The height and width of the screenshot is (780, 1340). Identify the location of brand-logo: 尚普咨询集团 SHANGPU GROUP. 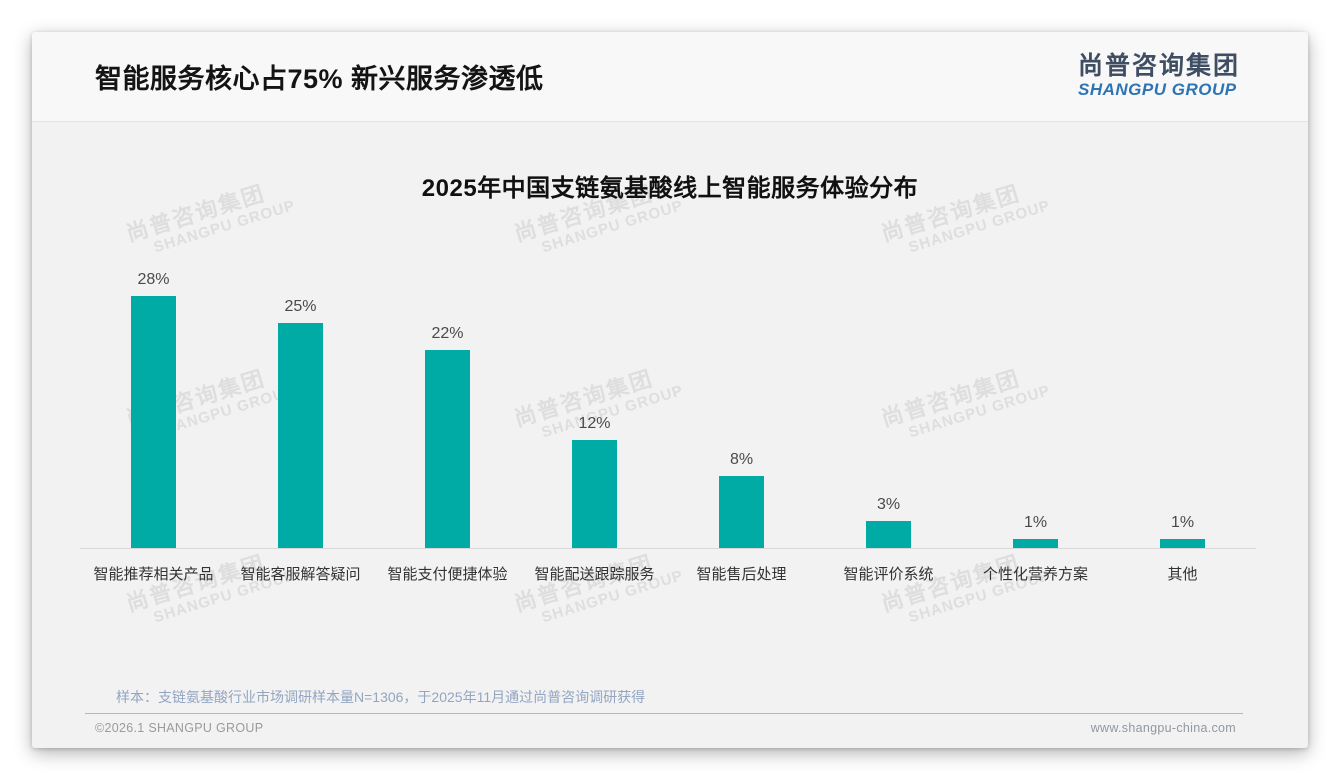
(1159, 76).